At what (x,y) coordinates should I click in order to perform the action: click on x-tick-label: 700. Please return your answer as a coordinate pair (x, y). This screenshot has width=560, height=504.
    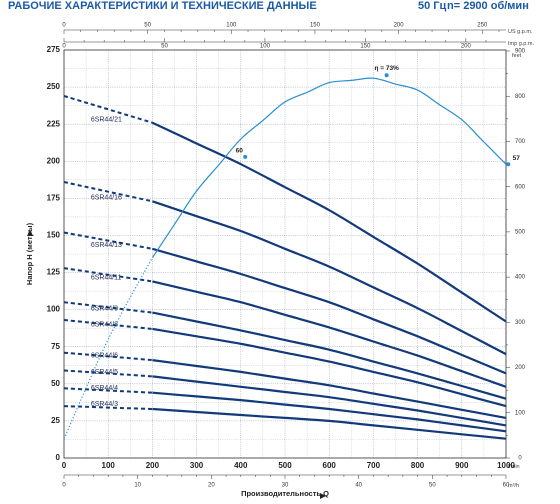
    Looking at the image, I should click on (374, 465).